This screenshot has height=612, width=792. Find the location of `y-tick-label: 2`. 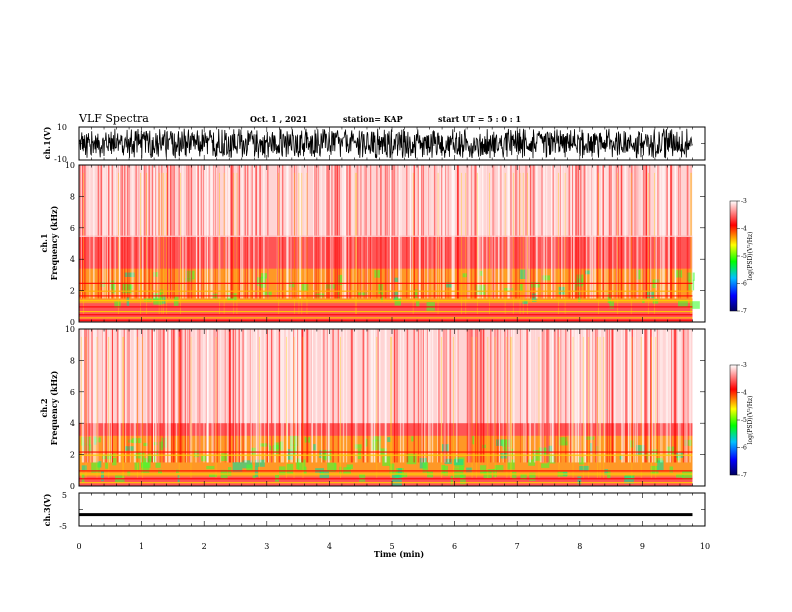

y-tick-label: 2 is located at coordinates (72, 291).